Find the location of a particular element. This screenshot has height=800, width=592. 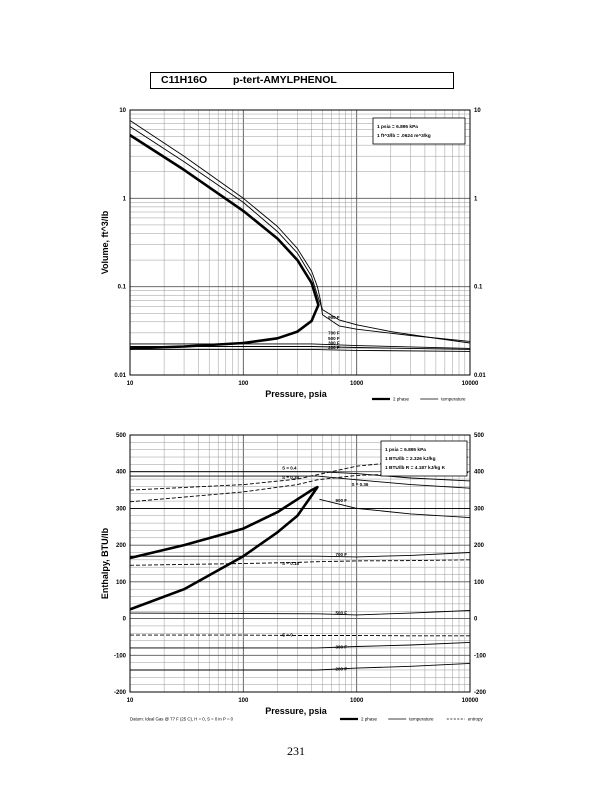

curve-label: S = 0.38 is located at coordinates (290, 477).